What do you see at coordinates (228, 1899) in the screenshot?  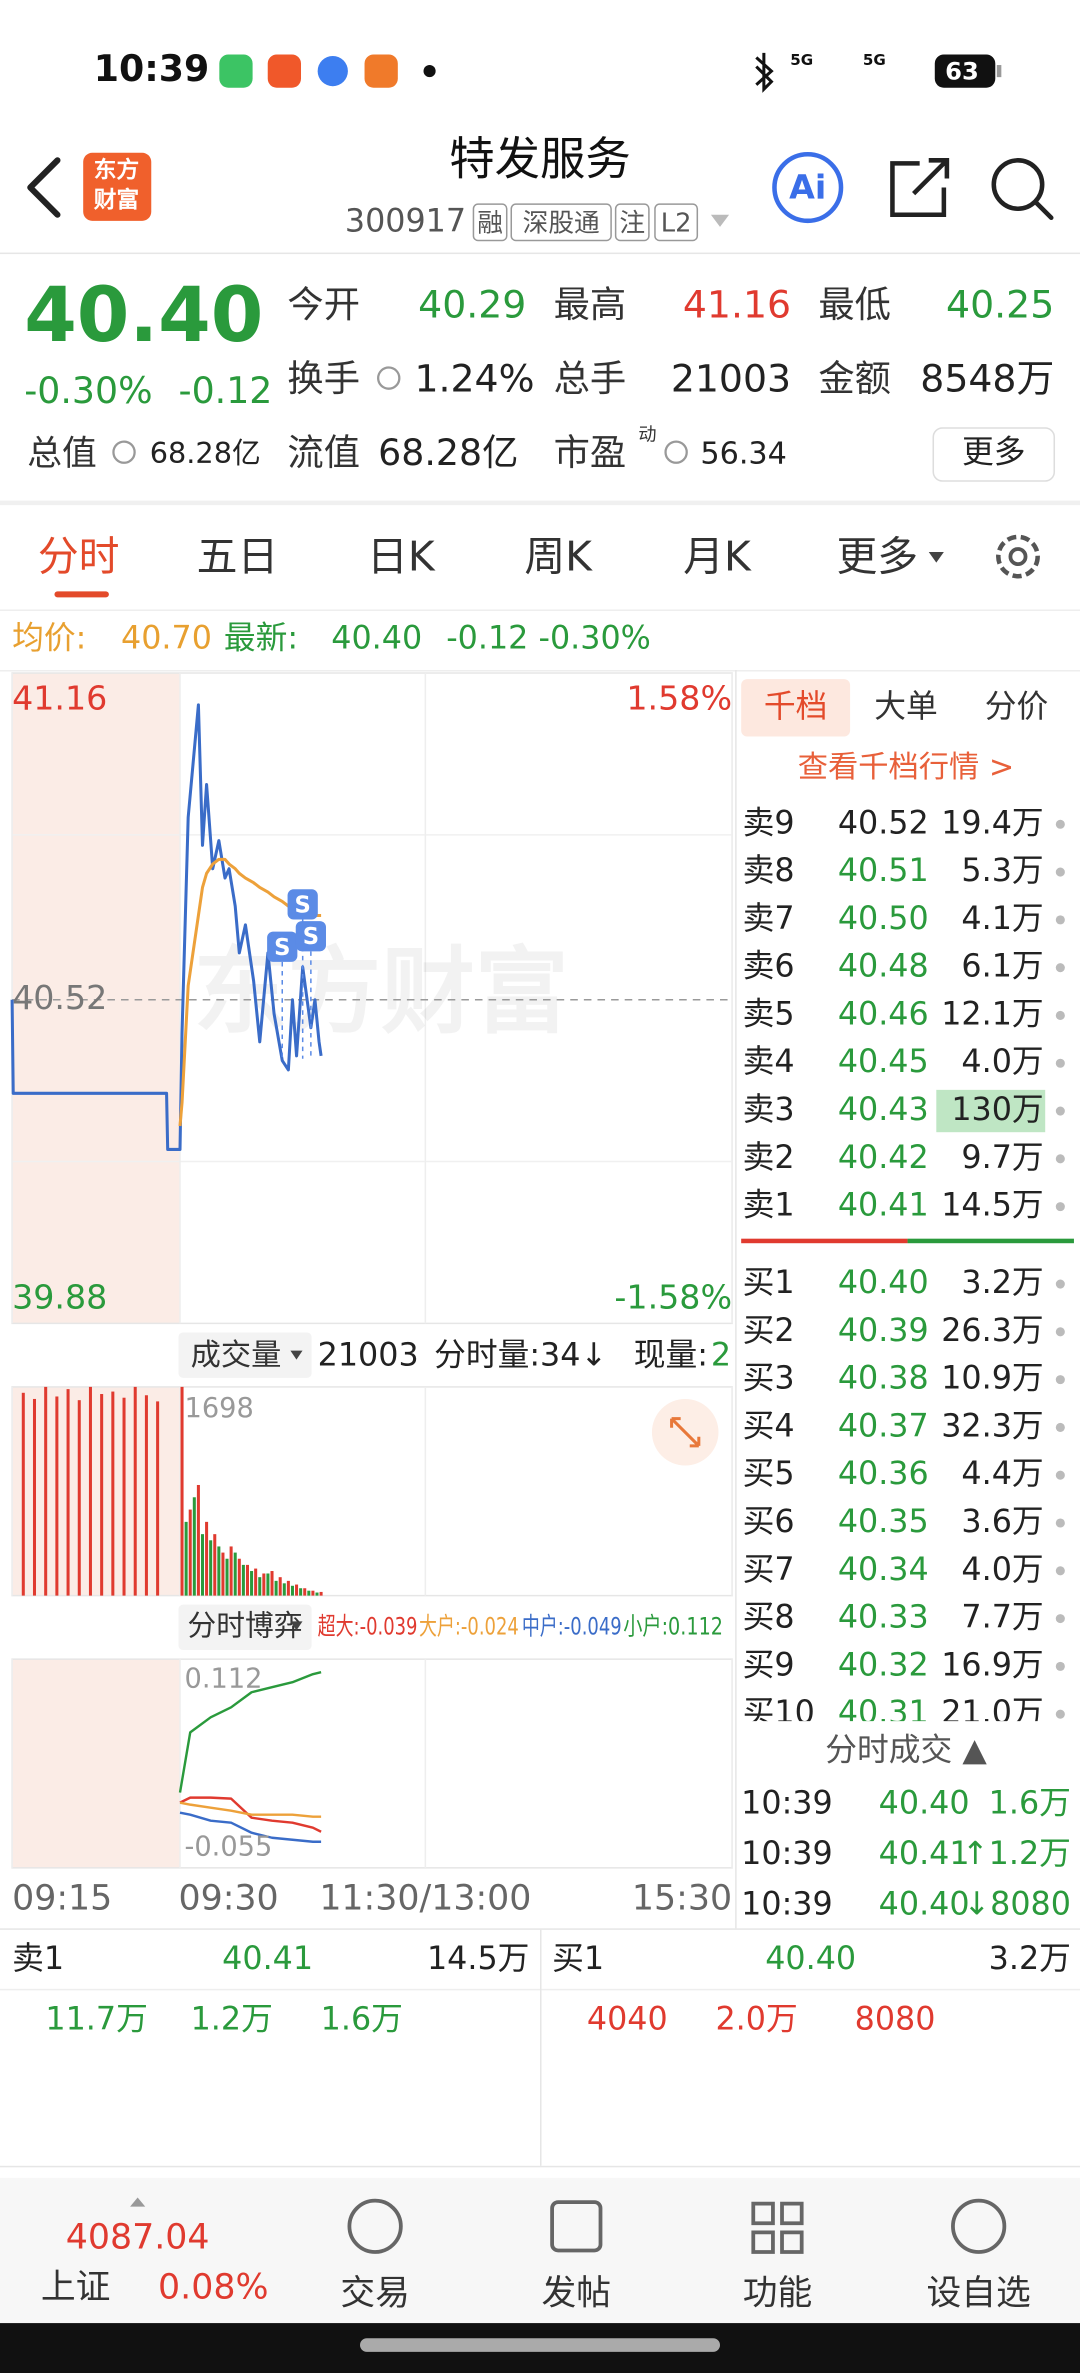 I see `x-tick-label: 09:30` at bounding box center [228, 1899].